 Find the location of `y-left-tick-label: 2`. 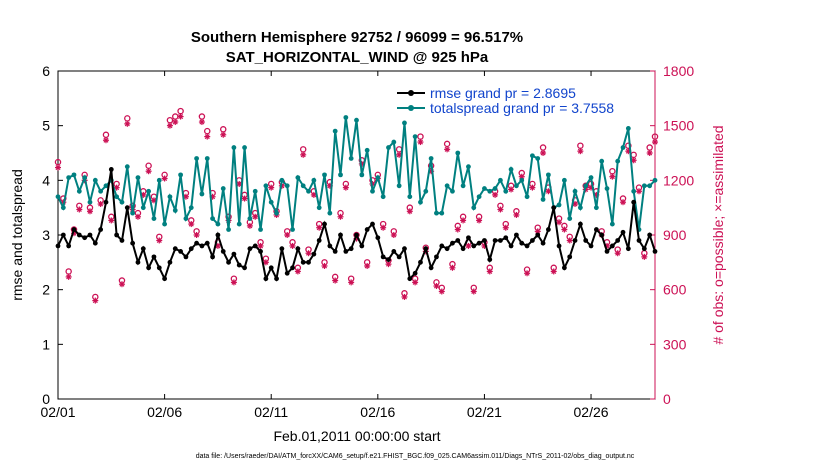

y-left-tick-label: 2 is located at coordinates (46, 290).